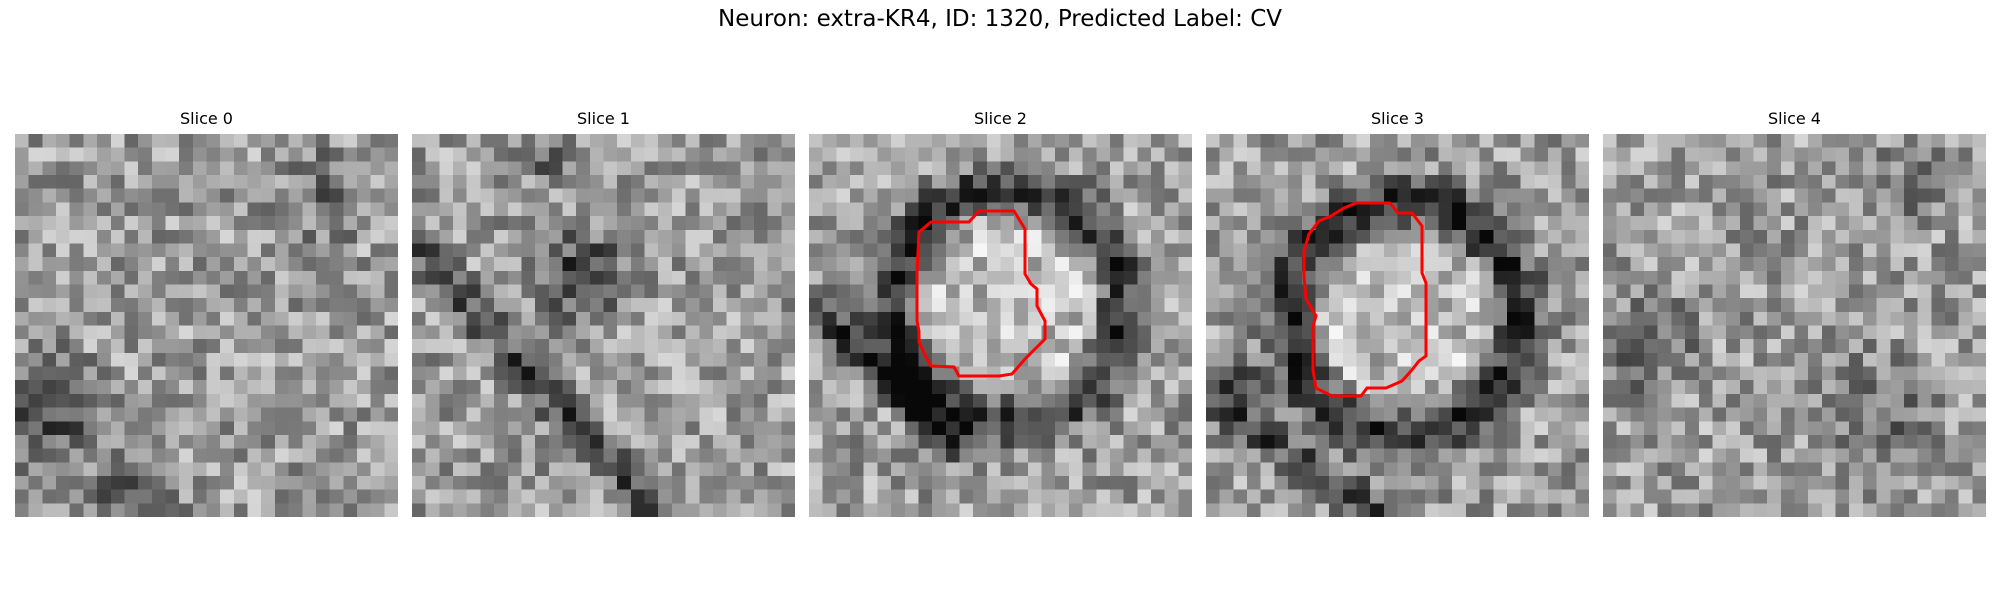 Image resolution: width=2000 pixels, height=600 pixels. I want to click on slice-title: Slice 3, so click(1397, 118).